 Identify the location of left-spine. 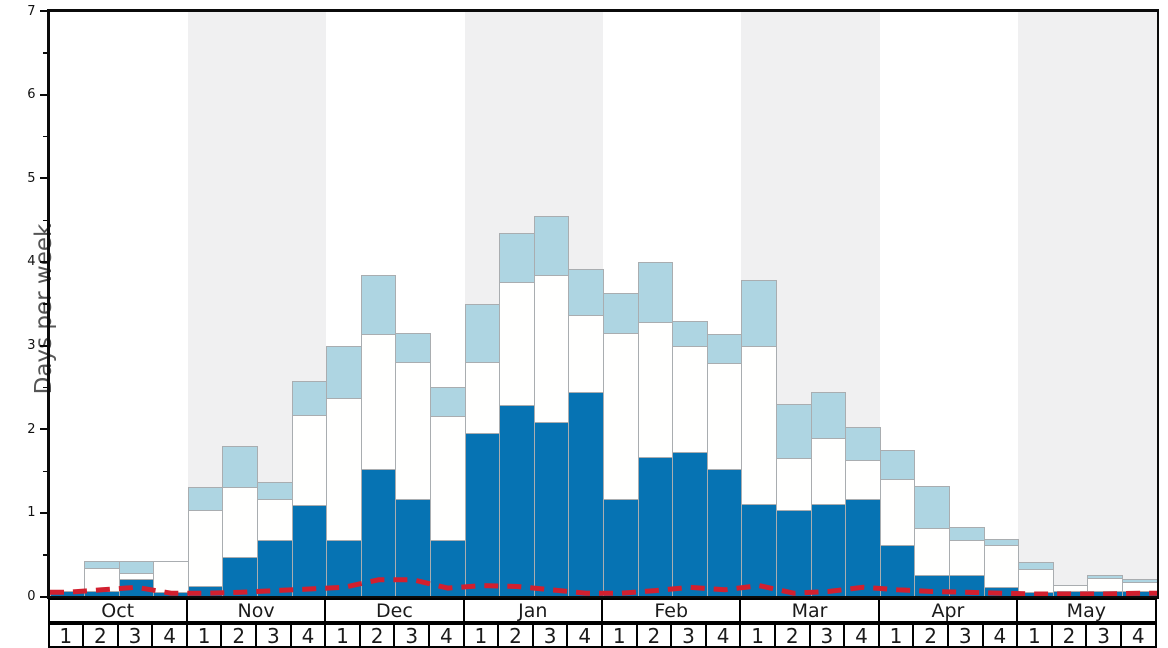
(48, 304).